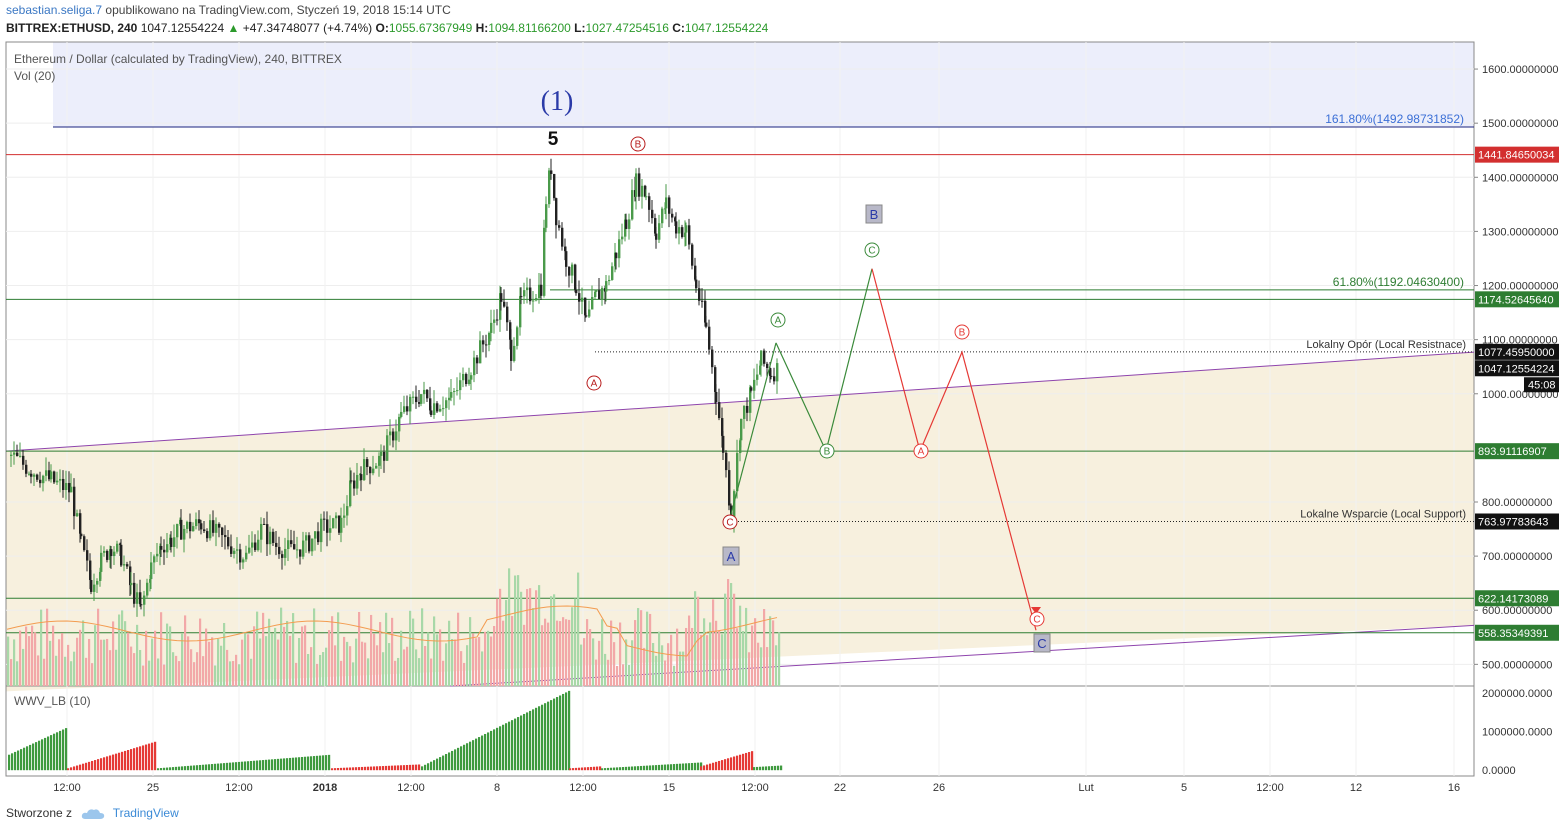 This screenshot has height=832, width=1567. What do you see at coordinates (1454, 788) in the screenshot?
I see `x-tick-label: 16` at bounding box center [1454, 788].